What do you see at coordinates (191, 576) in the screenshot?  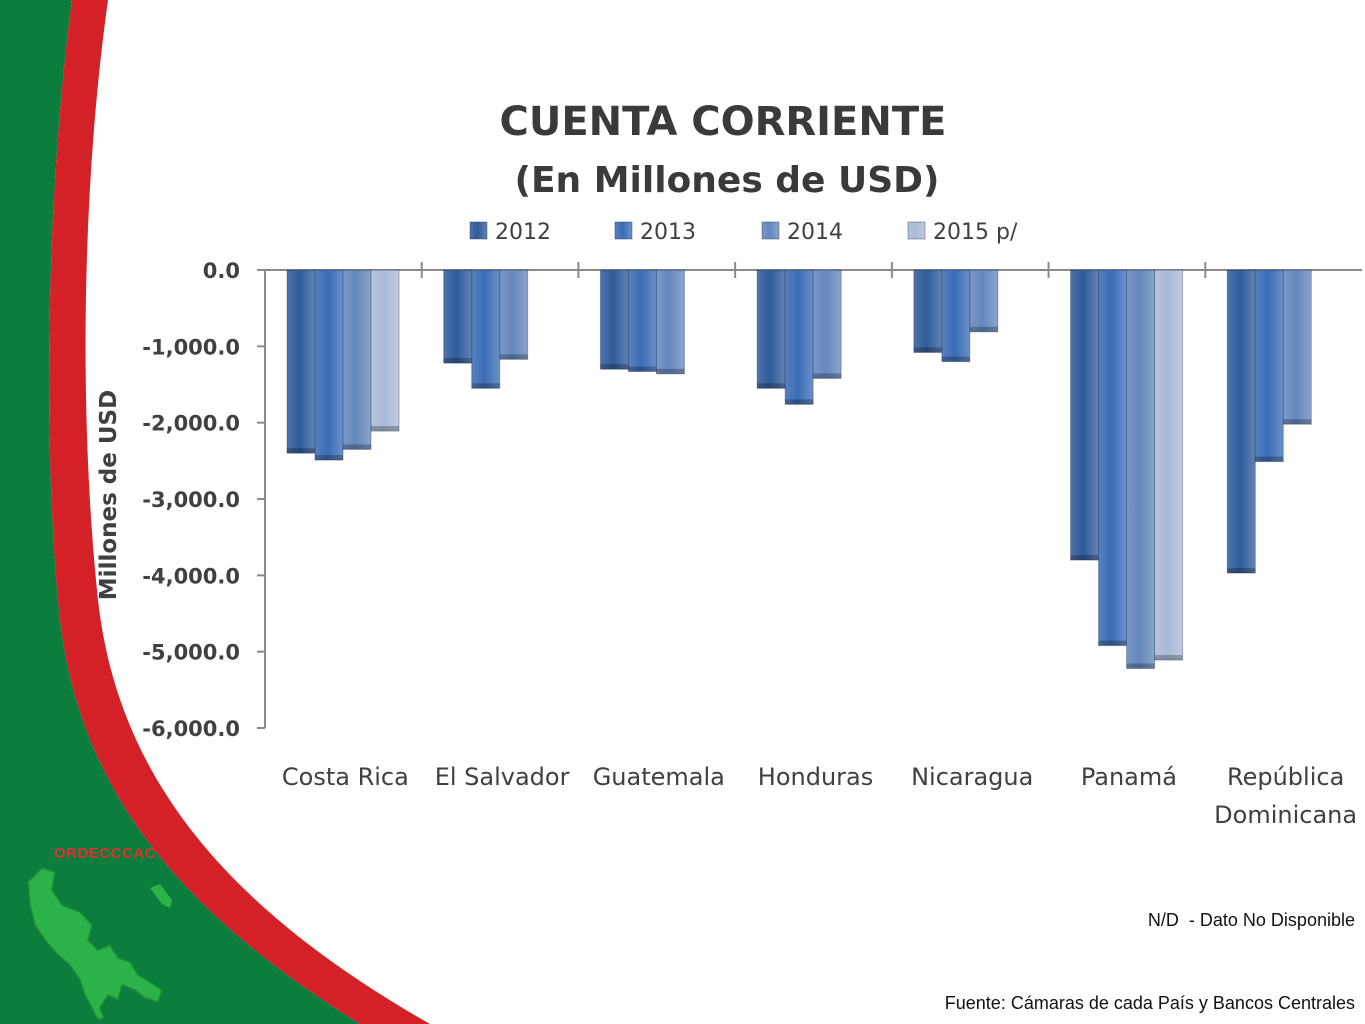 I see `y-tick-label: -4,000.0` at bounding box center [191, 576].